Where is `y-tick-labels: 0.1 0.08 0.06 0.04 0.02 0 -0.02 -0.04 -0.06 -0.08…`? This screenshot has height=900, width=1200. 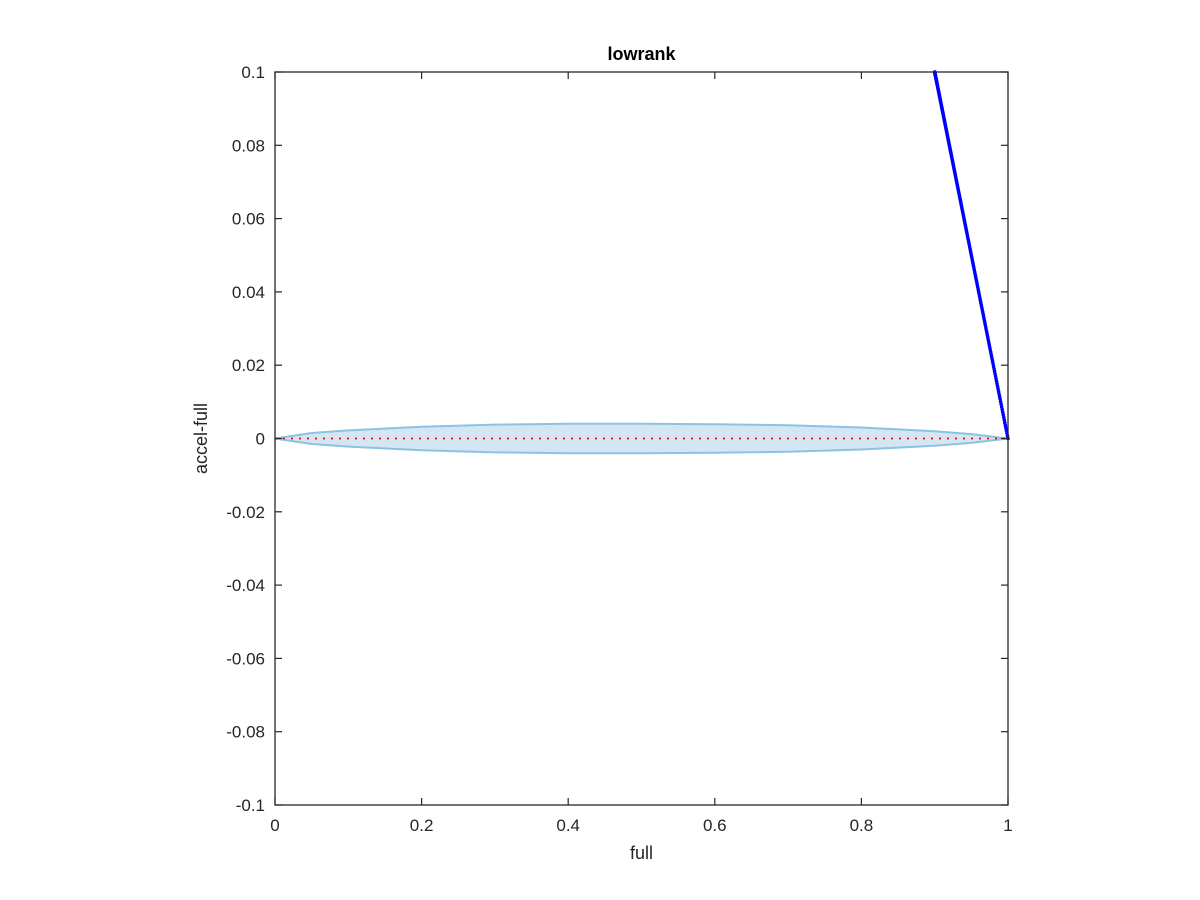
y-tick-labels: 0.1 0.08 0.06 0.04 0.02 0 -0.02 -0.04 -0.06 -0.08… is located at coordinates (245, 439).